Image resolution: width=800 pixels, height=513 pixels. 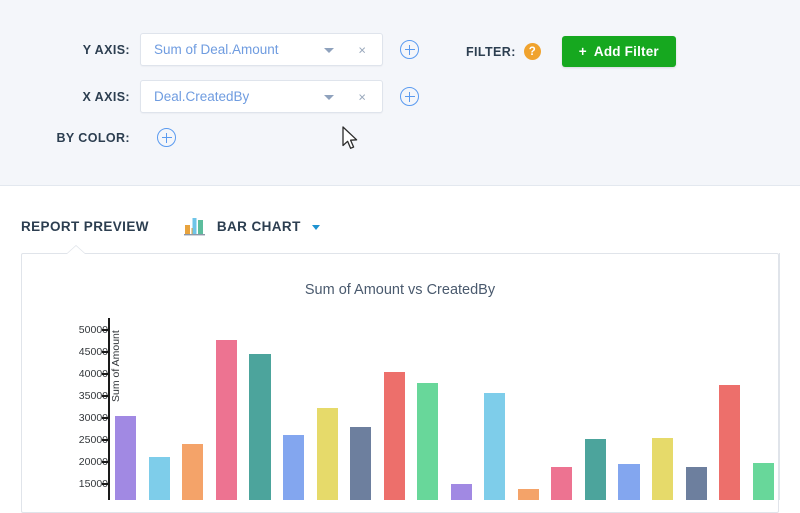 What do you see at coordinates (93, 418) in the screenshot?
I see `y-tick-label: 30000` at bounding box center [93, 418].